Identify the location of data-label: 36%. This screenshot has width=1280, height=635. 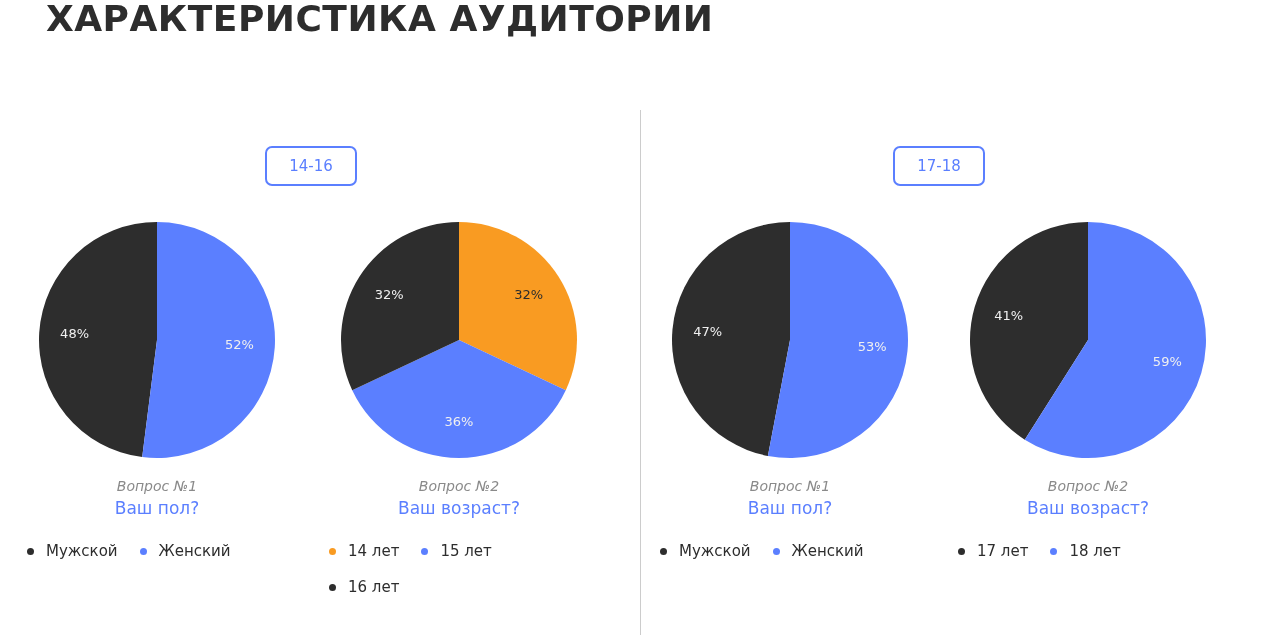
(459, 421).